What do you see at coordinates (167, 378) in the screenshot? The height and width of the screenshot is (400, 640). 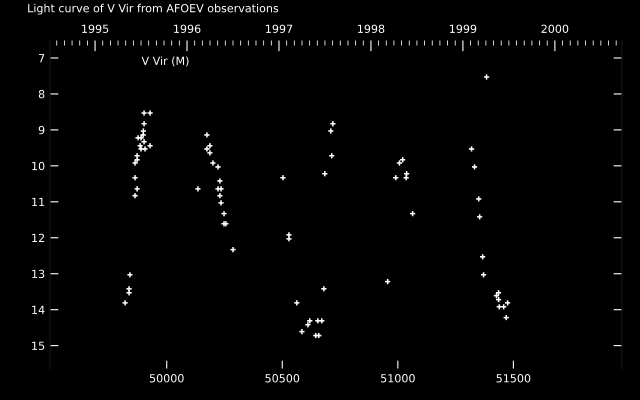 I see `x-tick-label: 50000` at bounding box center [167, 378].